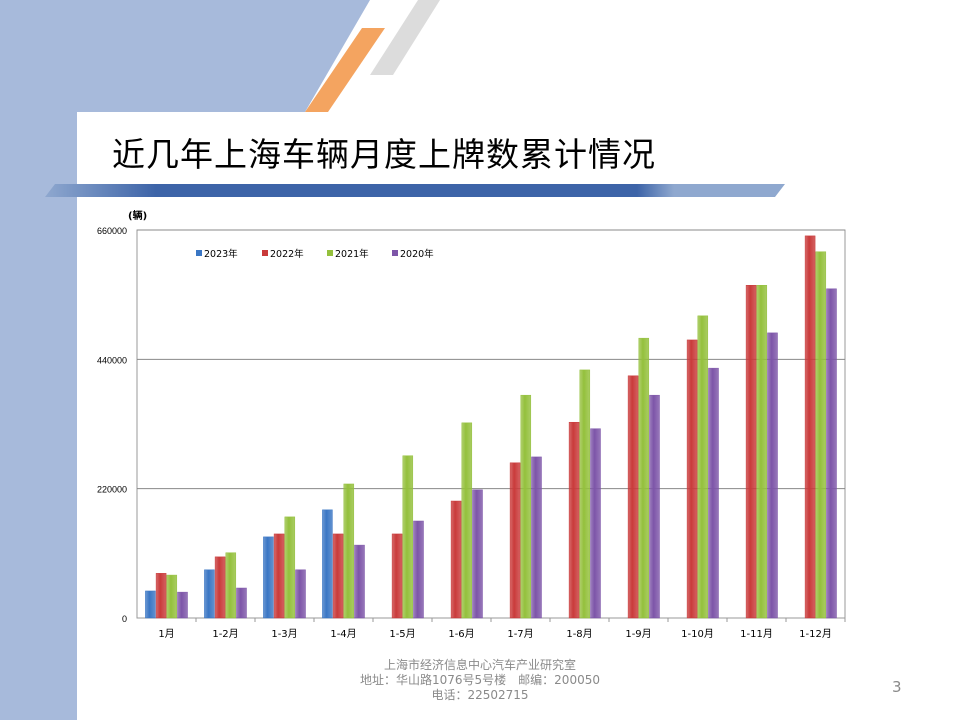 Image resolution: width=960 pixels, height=720 pixels. What do you see at coordinates (585, 494) in the screenshot?
I see `bar-2021年-1-8月` at bounding box center [585, 494].